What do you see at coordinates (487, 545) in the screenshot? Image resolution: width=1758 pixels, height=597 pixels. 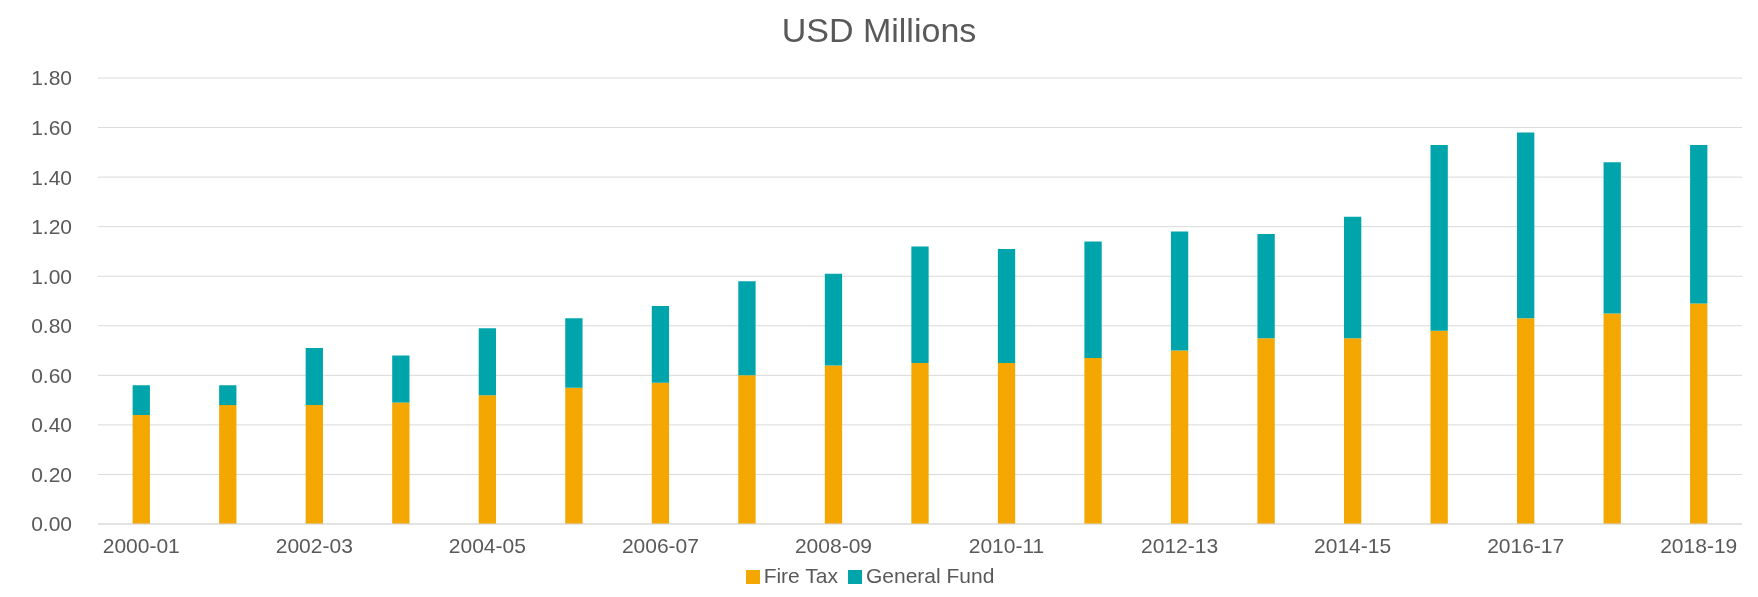 I see `x-tick-label: 2004-05` at bounding box center [487, 545].